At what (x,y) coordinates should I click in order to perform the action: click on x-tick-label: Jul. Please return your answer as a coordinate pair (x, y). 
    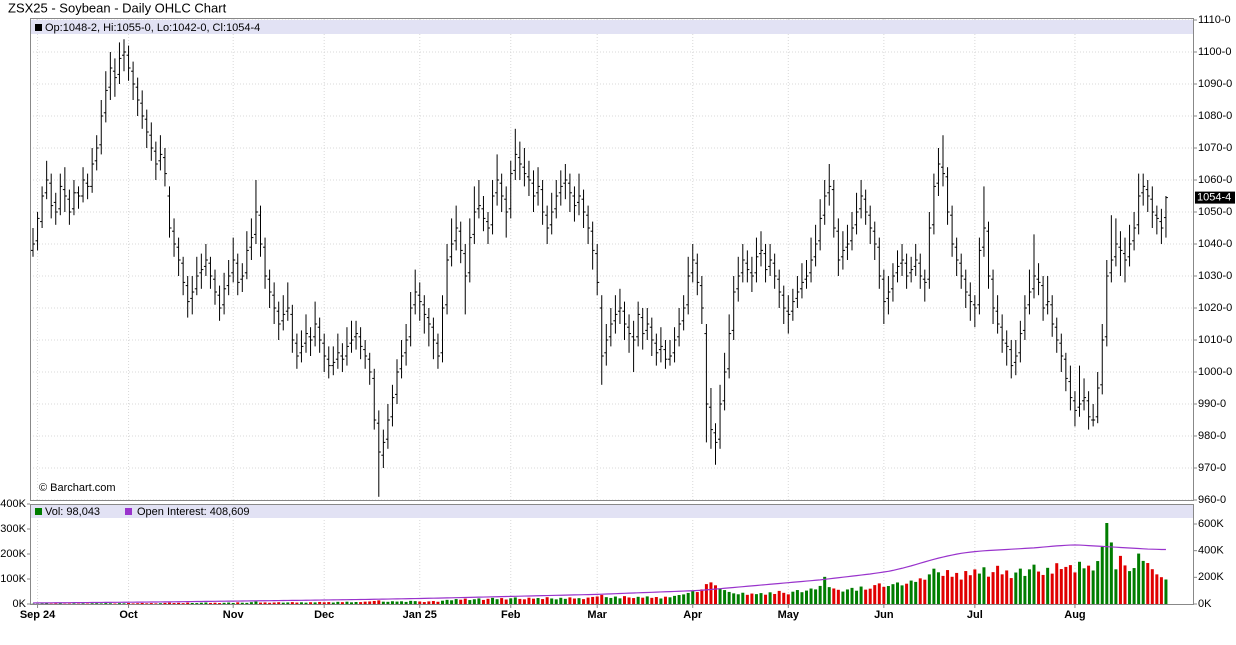
    Looking at the image, I should click on (975, 615).